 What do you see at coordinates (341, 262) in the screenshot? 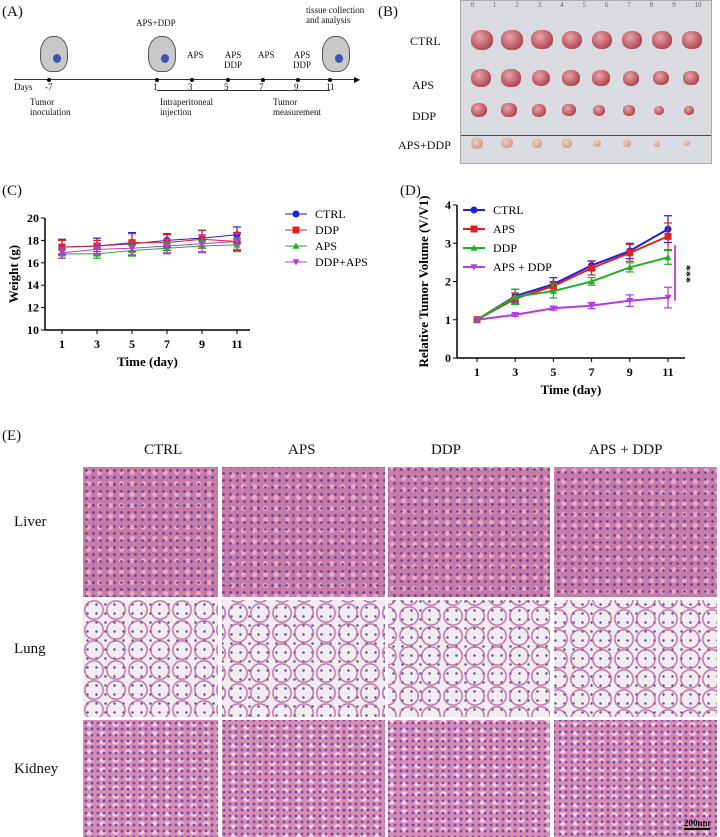
I see `legend-label: DDP+APS` at bounding box center [341, 262].